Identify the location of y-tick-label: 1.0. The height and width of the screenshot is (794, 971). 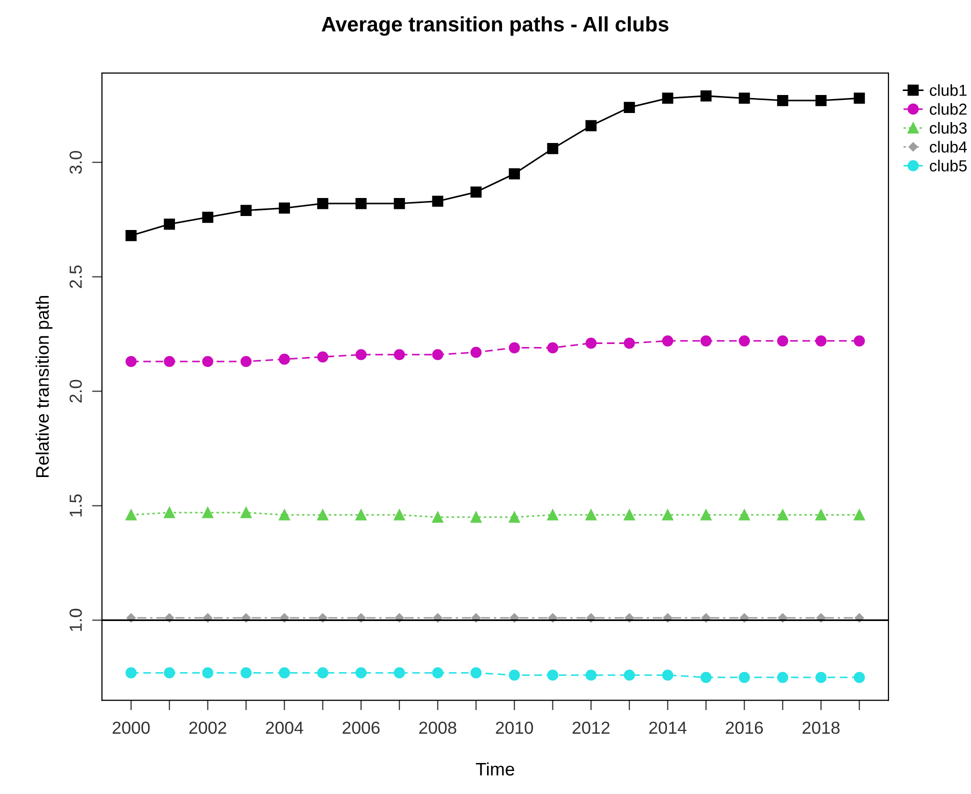
(76, 619).